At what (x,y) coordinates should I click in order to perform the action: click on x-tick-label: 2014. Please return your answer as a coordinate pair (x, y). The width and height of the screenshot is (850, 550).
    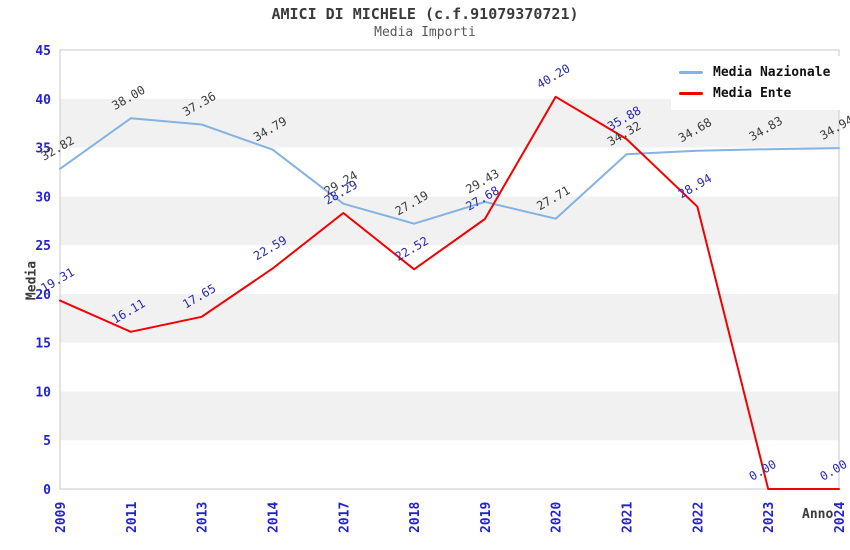
    Looking at the image, I should click on (273, 517).